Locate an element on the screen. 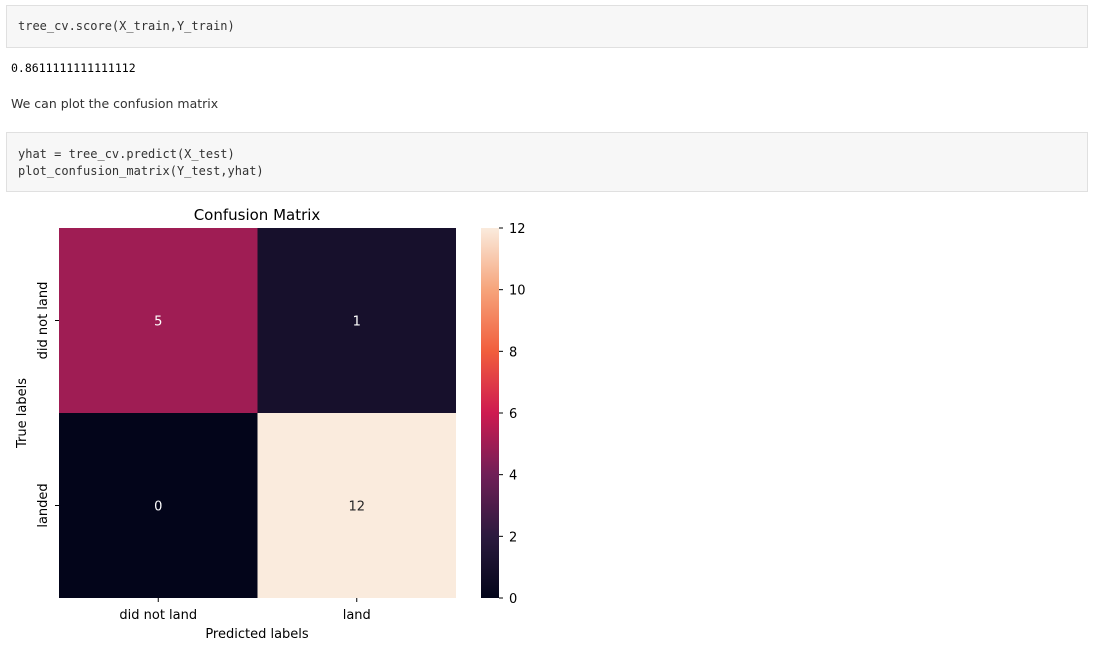  x-axis-label: Predicted labels is located at coordinates (257, 634).